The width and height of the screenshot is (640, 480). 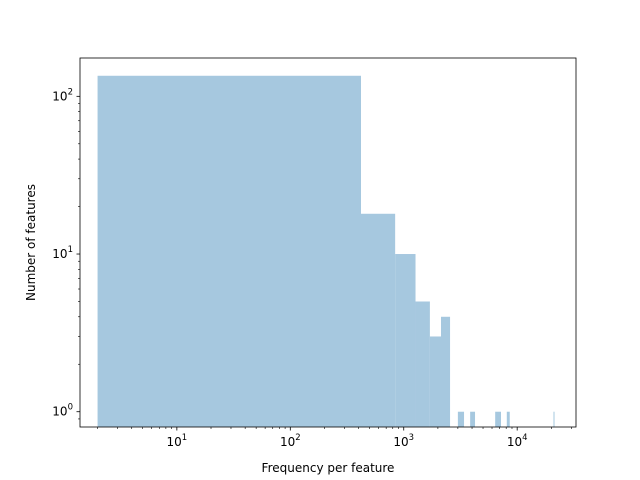 I want to click on y-tick-label: 10¹, so click(x=62, y=253).